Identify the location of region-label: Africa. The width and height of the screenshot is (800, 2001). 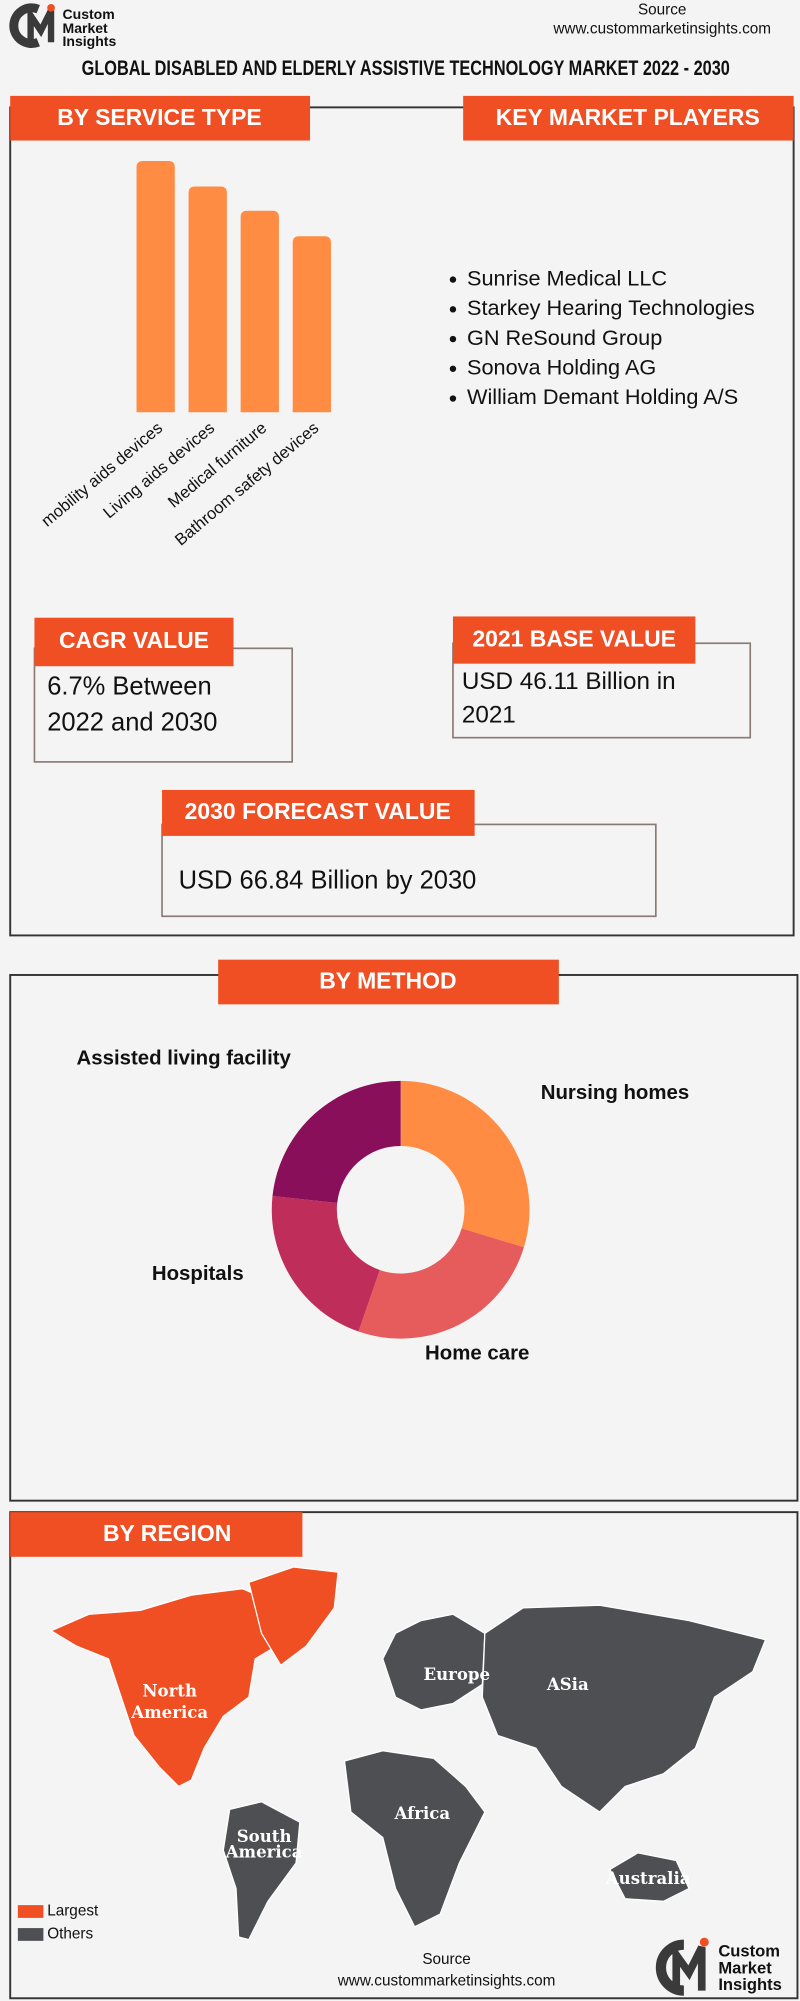
(422, 1813).